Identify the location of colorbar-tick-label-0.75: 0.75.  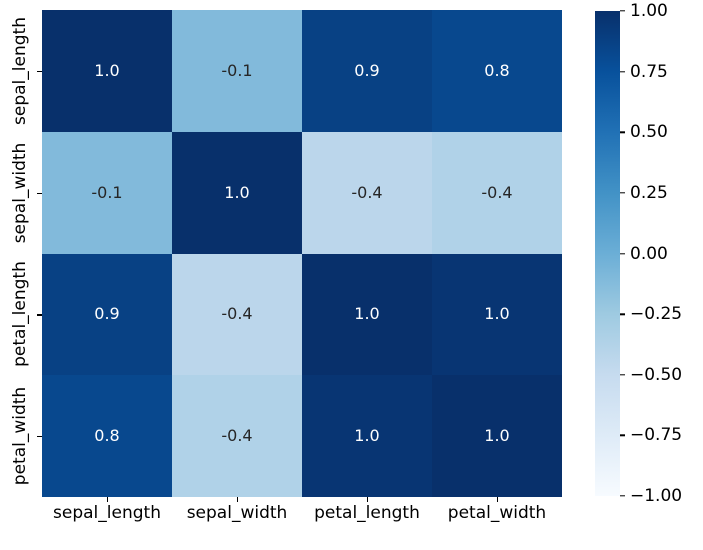
(649, 71).